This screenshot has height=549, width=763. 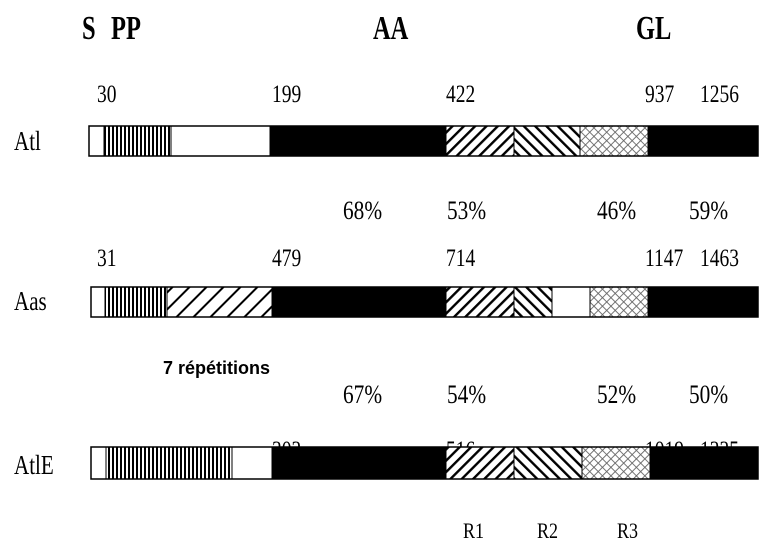 What do you see at coordinates (287, 258) in the screenshot?
I see `aas-pos-479: 479` at bounding box center [287, 258].